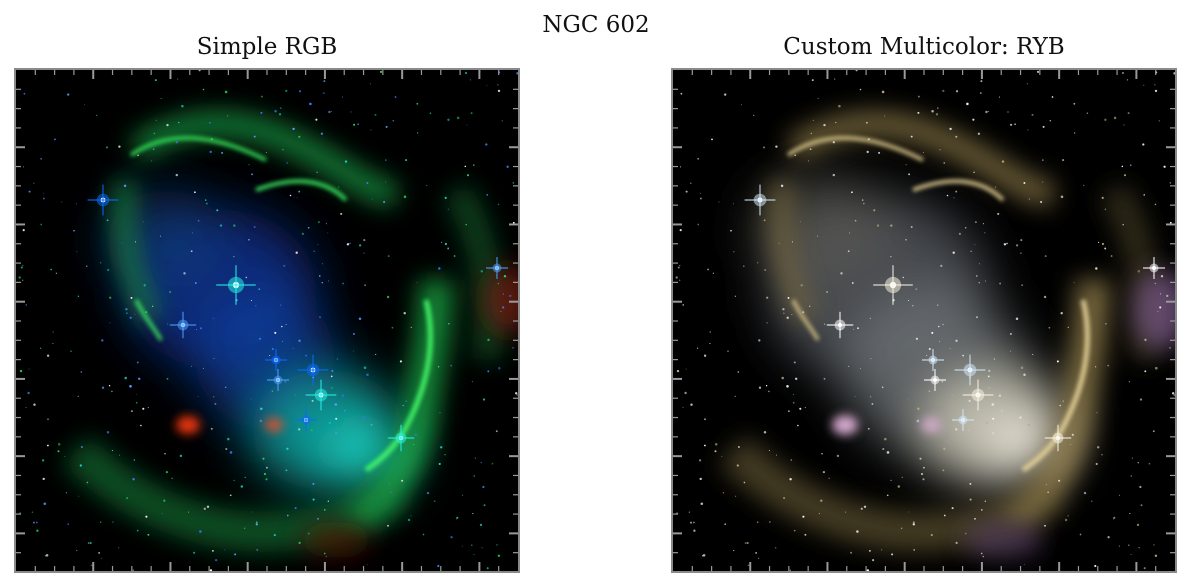  Describe the element at coordinates (267, 47) in the screenshot. I see `panel-title-simple-rgb: Simple RGB` at that location.